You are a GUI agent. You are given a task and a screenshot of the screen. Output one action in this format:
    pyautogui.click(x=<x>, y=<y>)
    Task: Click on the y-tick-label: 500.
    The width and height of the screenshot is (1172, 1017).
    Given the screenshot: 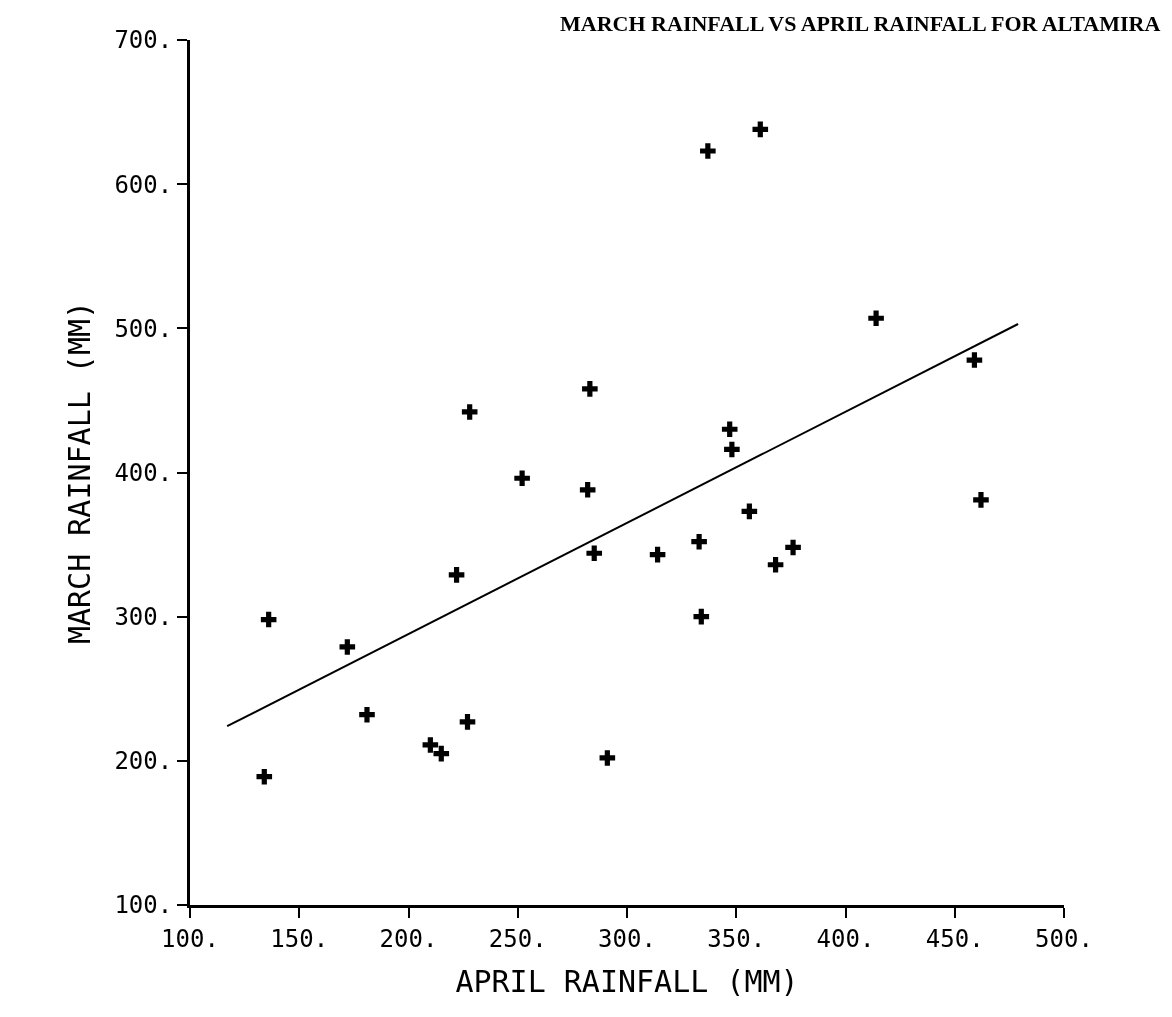 What is the action you would take?
    pyautogui.click(x=143, y=328)
    